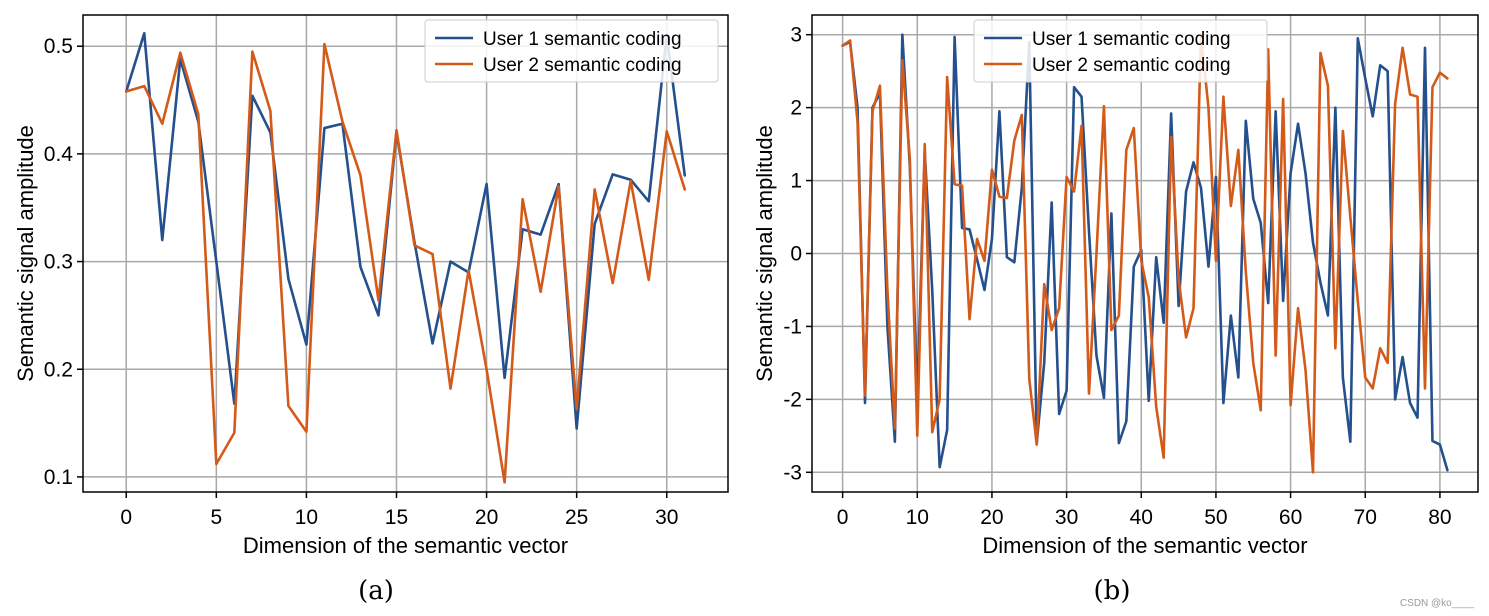  Describe the element at coordinates (843, 517) in the screenshot. I see `x-tick-label-b: 0` at that location.